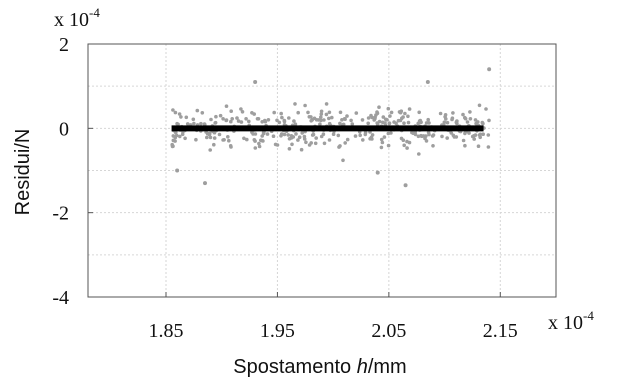 The height and width of the screenshot is (380, 624). I want to click on y-tick-label: -2, so click(60, 214).